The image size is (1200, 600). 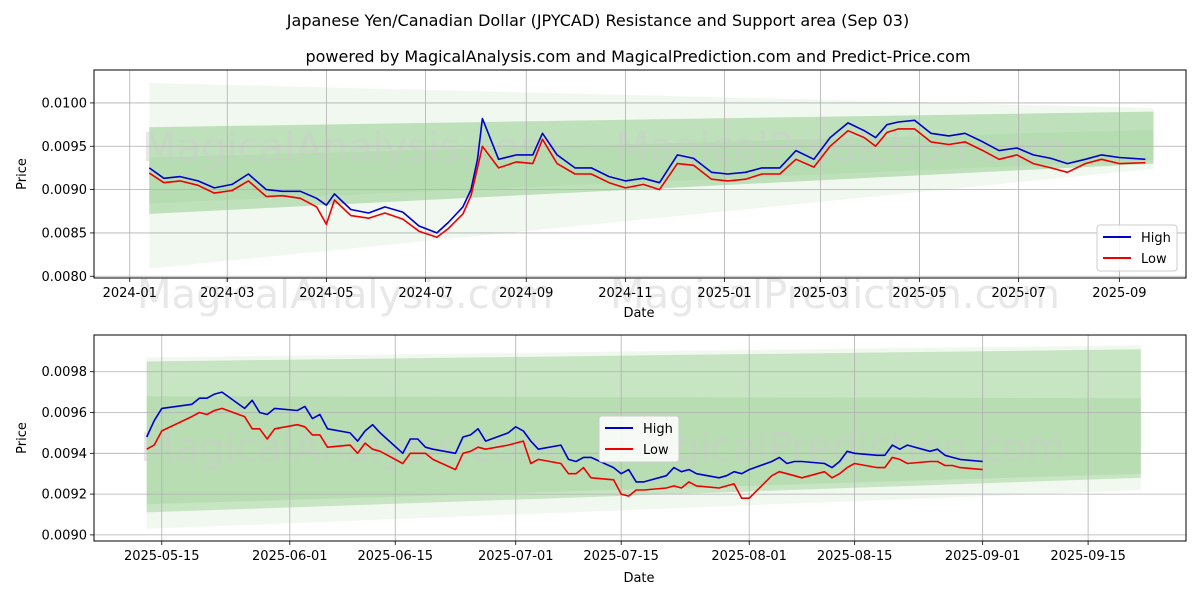 I want to click on y-tick-label: 0.0095, so click(x=65, y=147).